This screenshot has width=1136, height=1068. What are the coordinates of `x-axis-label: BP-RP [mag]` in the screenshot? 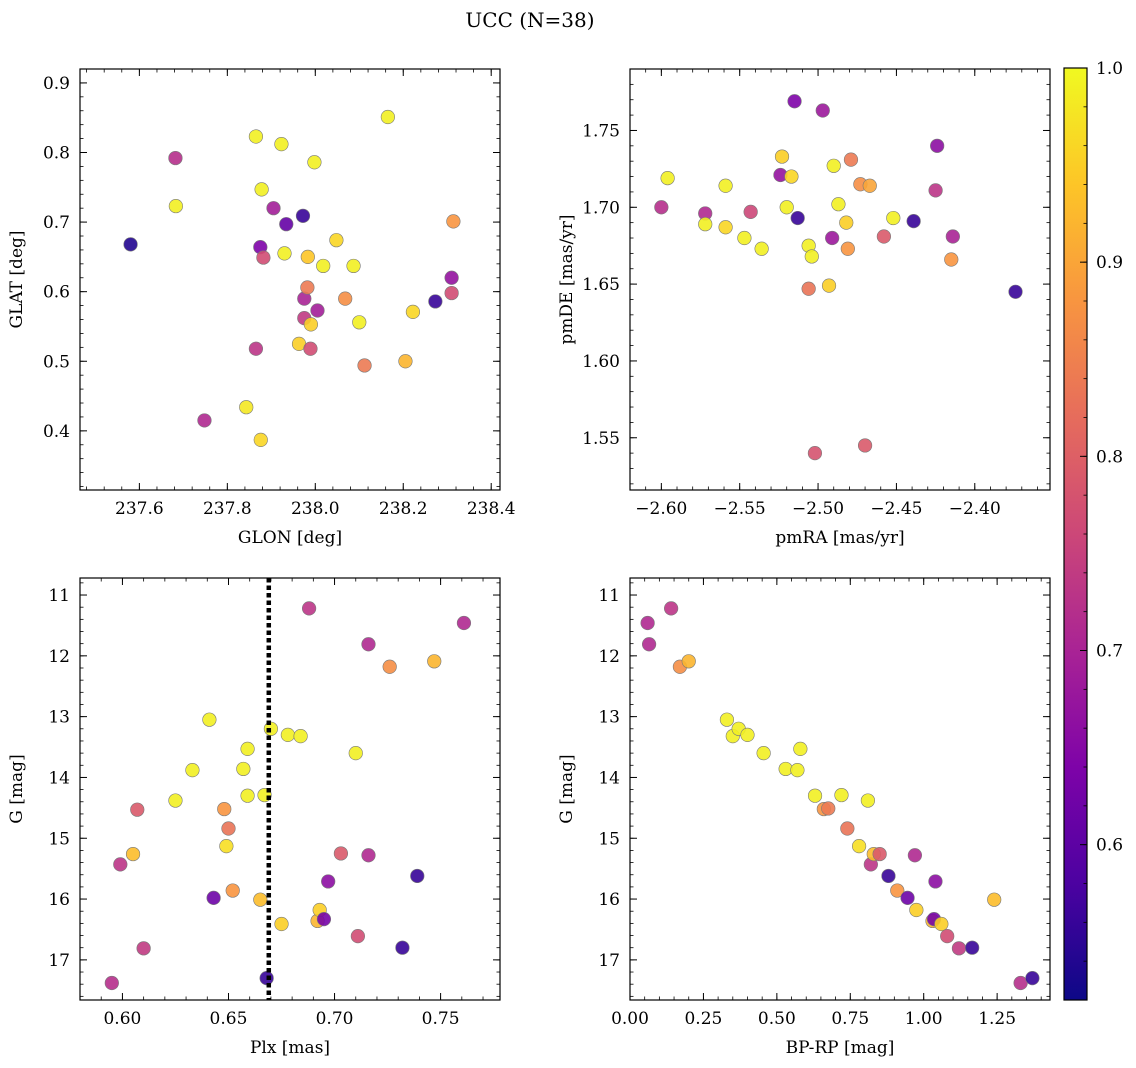 It's located at (840, 1048).